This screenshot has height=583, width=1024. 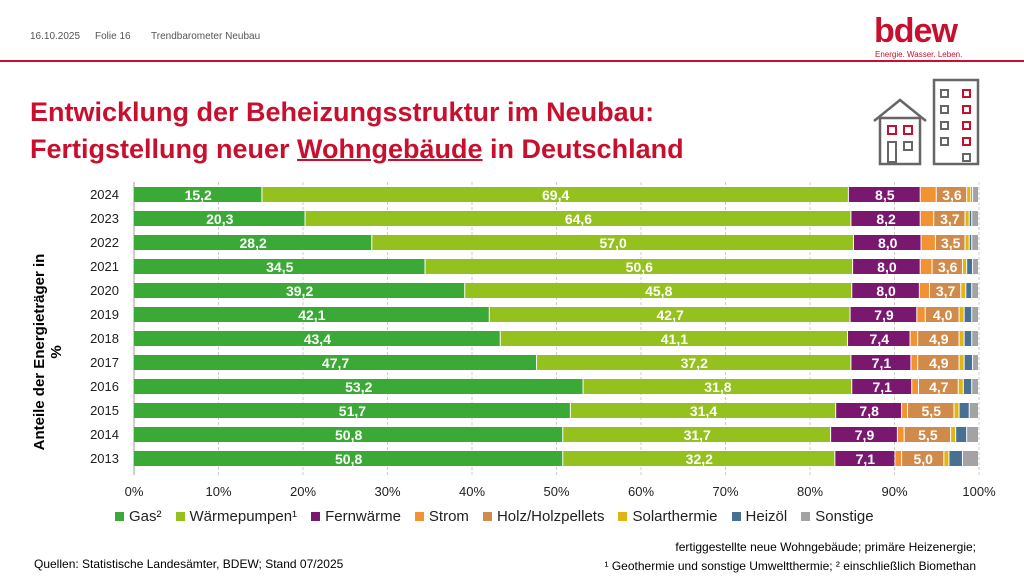 I want to click on data-label: 50,8, so click(x=348, y=435).